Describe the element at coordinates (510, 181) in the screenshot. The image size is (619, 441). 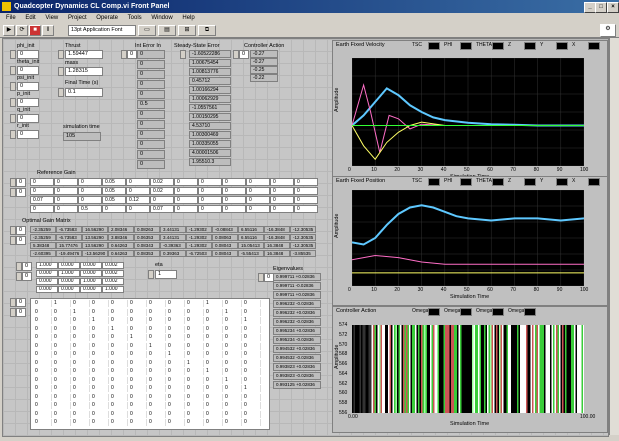
I see `legend-entry: Z` at that location.